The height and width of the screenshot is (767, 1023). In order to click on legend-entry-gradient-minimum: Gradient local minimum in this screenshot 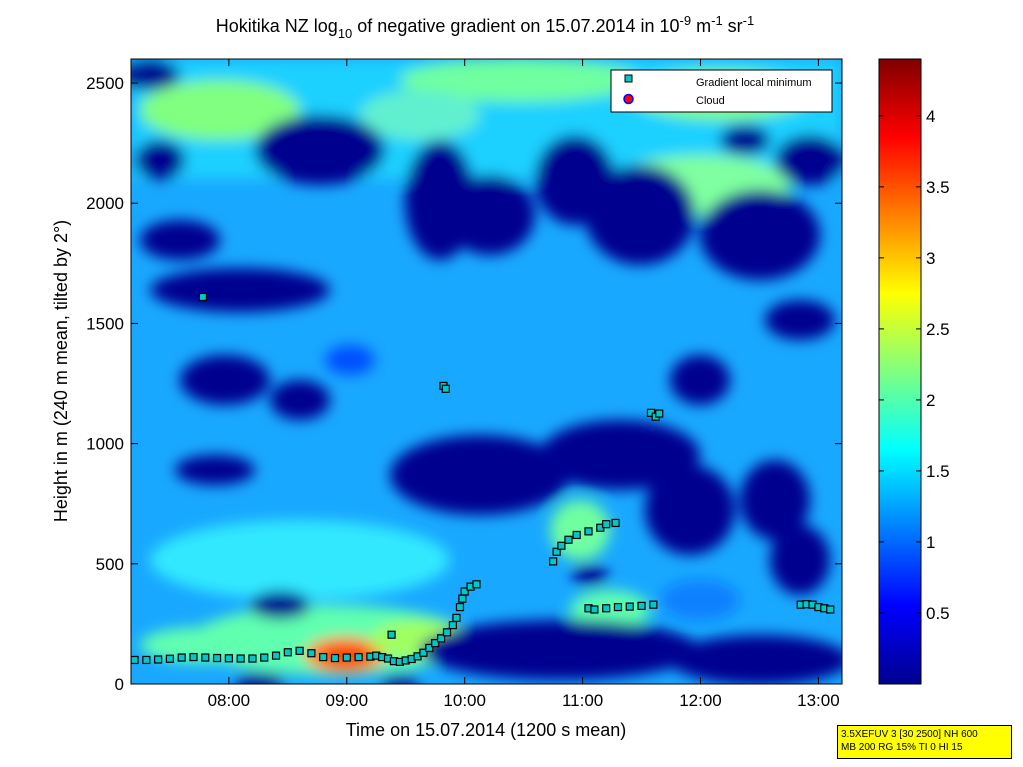, I will do `click(754, 83)`.